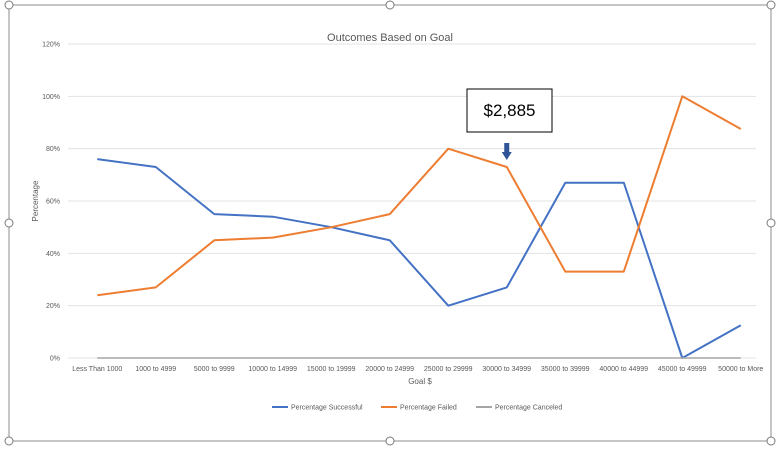 The image size is (776, 449). I want to click on y-tick-label: 0%, so click(55, 359).